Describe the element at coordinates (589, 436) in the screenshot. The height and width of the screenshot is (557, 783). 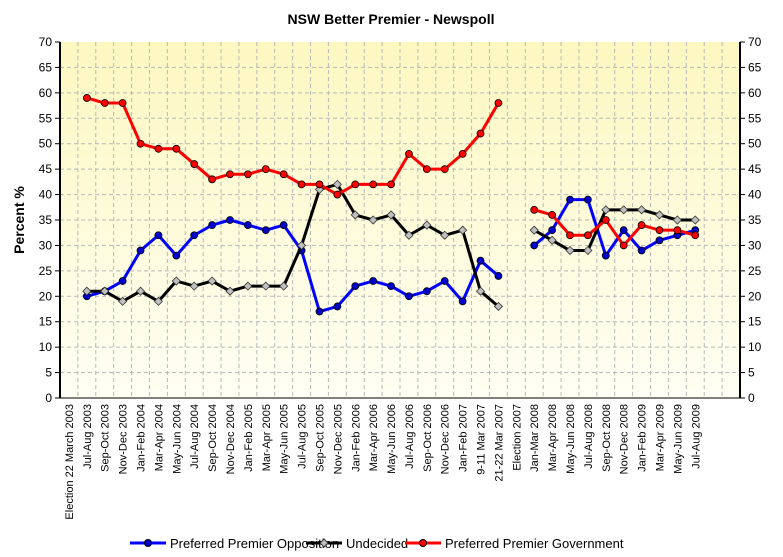
I see `x-tick-label: Jul-Aug 2008` at that location.